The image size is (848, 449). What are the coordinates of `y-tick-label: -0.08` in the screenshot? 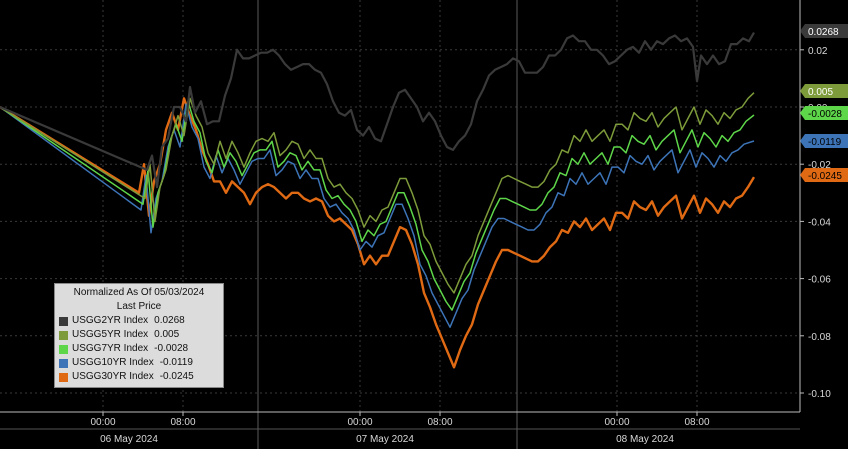 It's located at (819, 337).